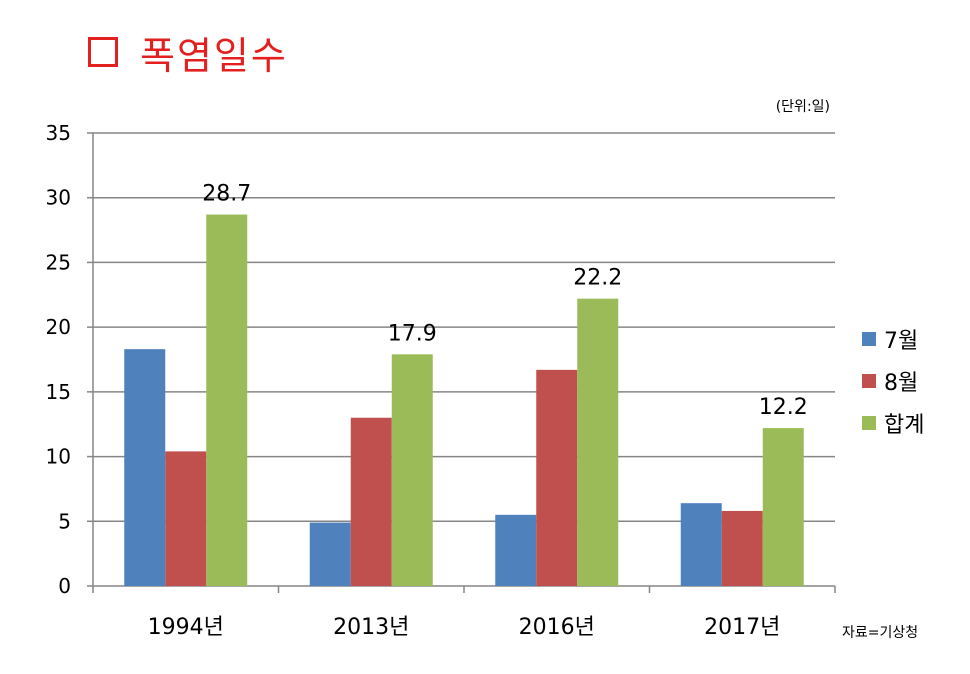 The image size is (970, 674). Describe the element at coordinates (103, 52) in the screenshot. I see `title-checkbox-icon` at that location.